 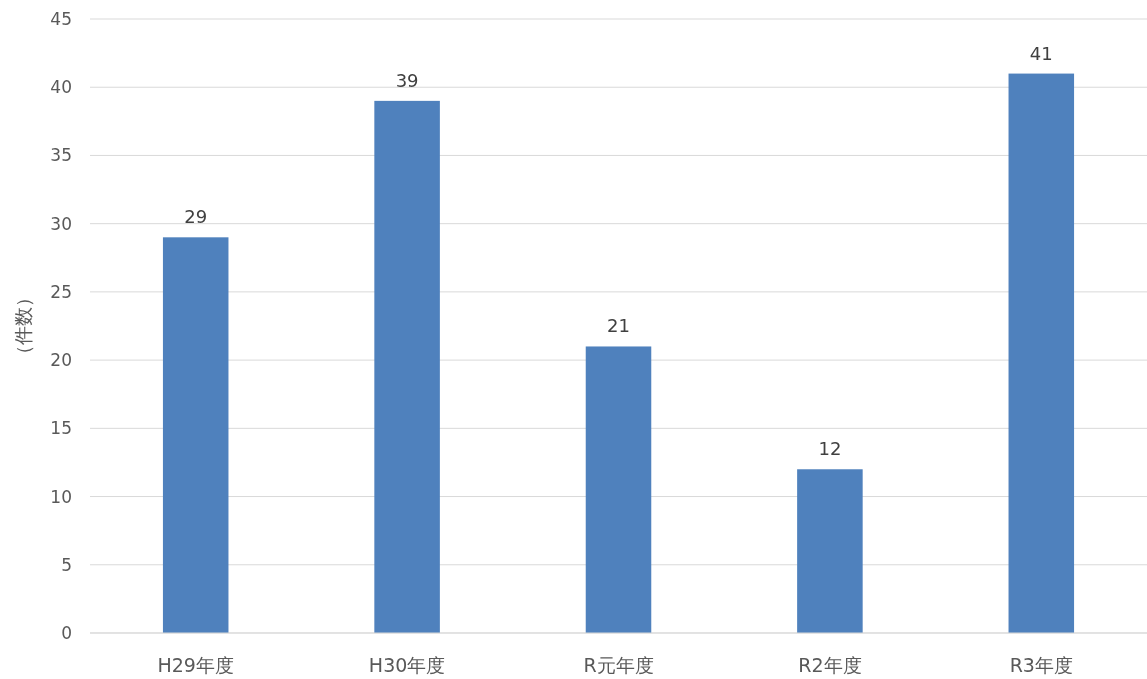 I want to click on y-axis-title: （件数）, so click(x=23, y=326).